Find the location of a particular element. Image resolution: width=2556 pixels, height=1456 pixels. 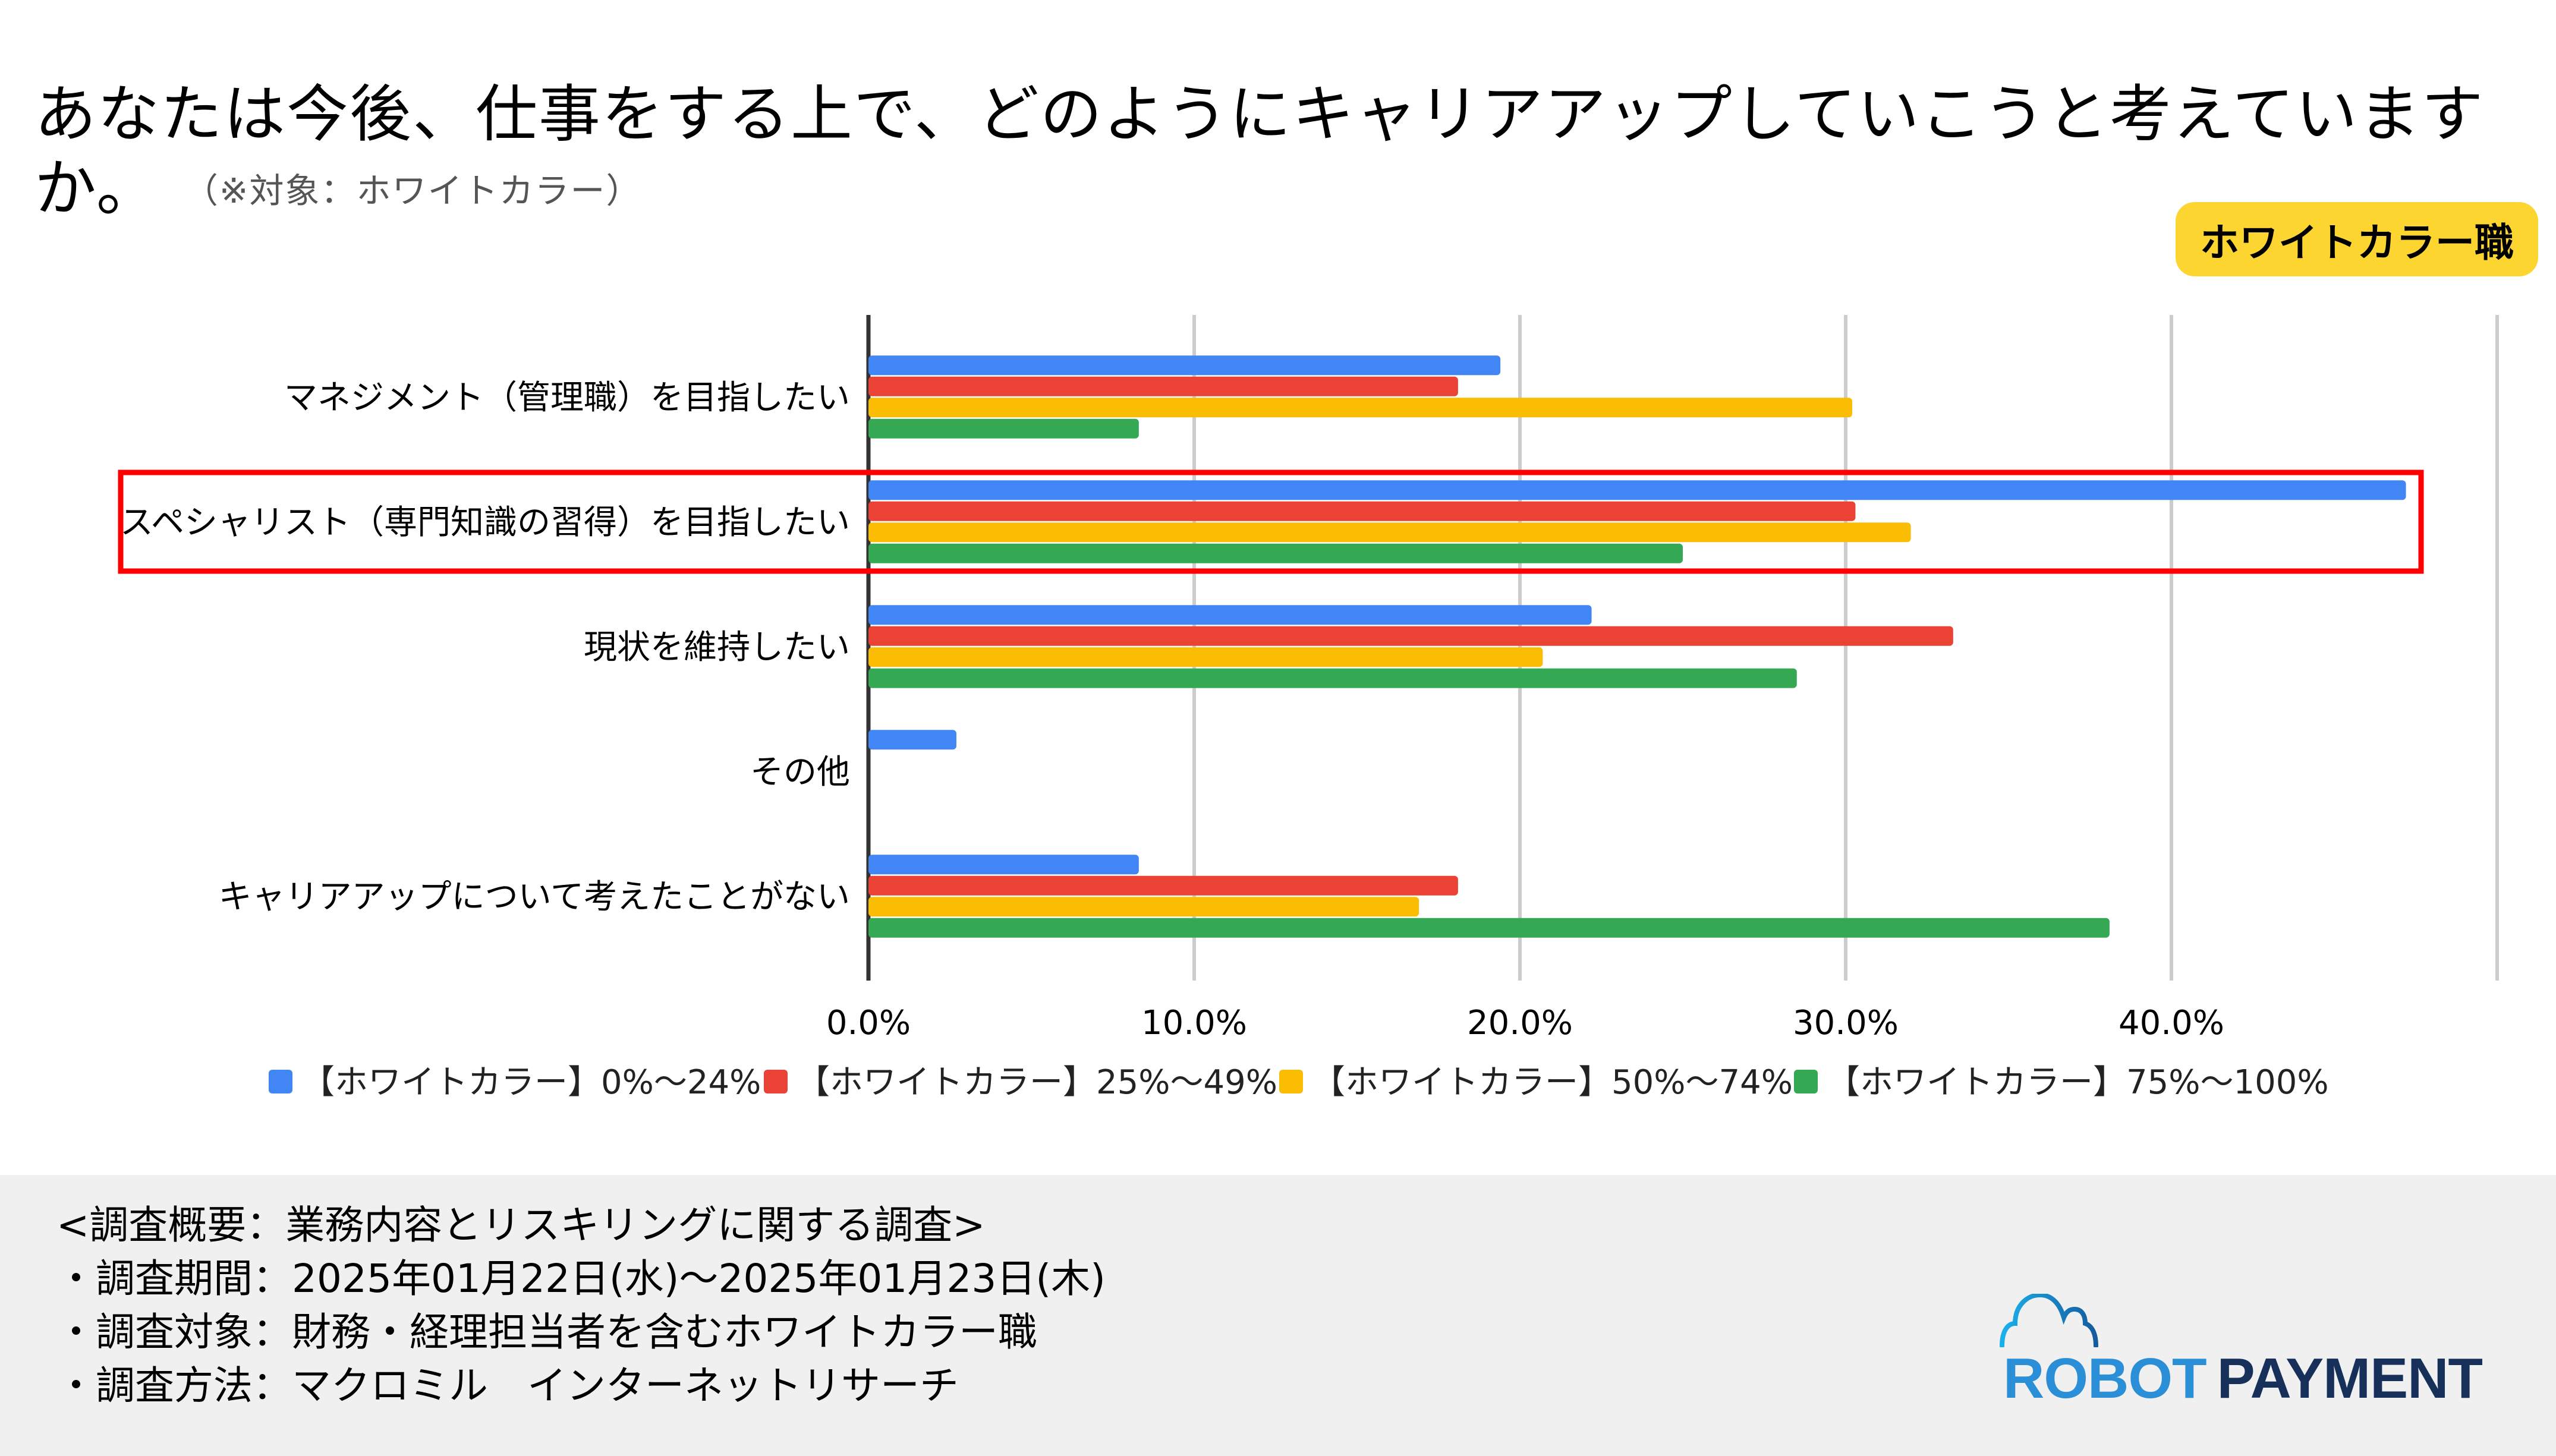

category-badge: ホワイトカラー職 is located at coordinates (2357, 239).